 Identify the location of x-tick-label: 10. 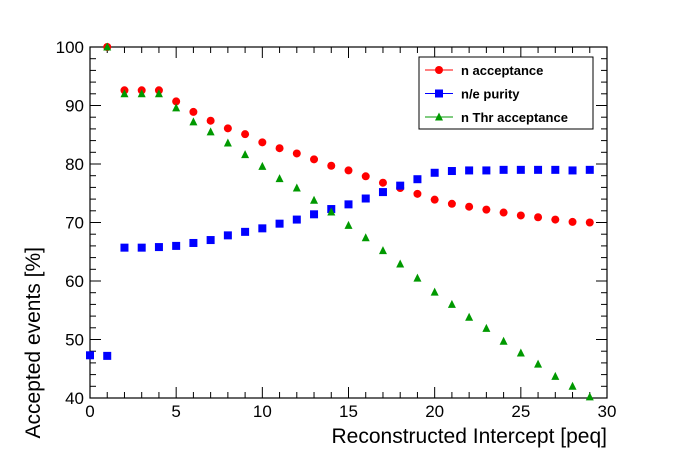
(262, 411).